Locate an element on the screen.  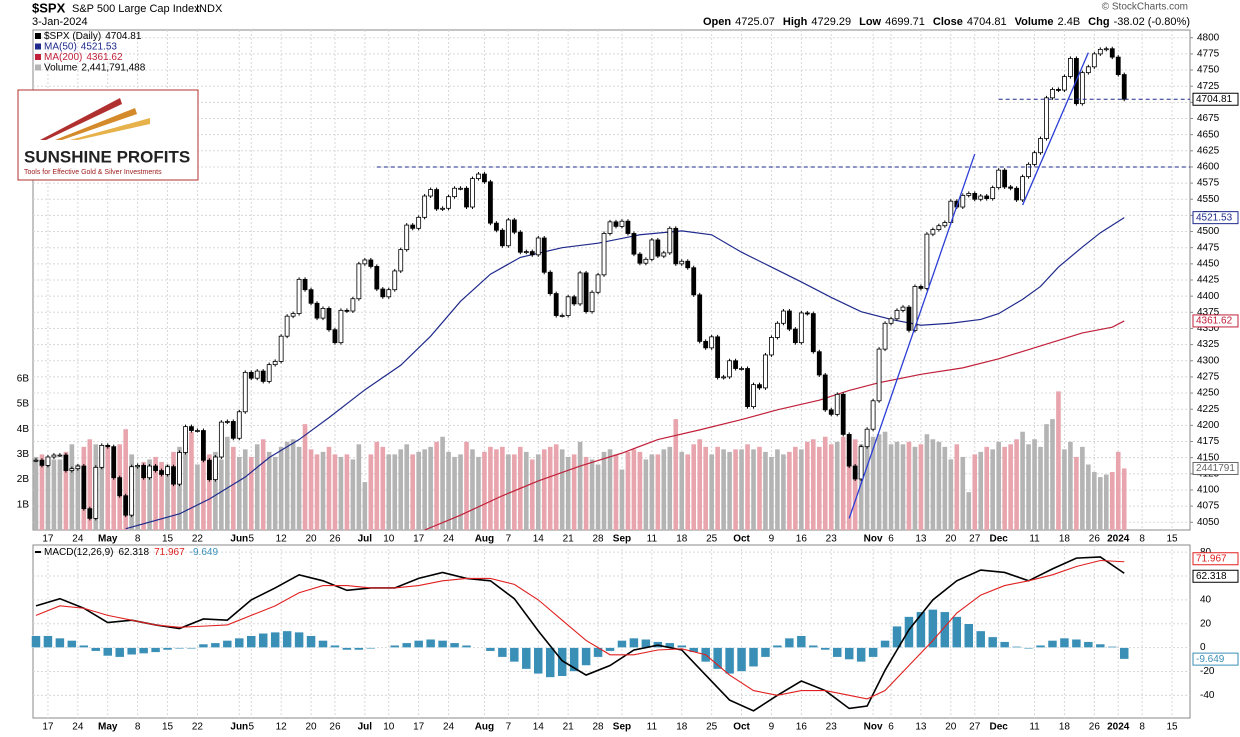
x-tick-label: 20 is located at coordinates (951, 539).